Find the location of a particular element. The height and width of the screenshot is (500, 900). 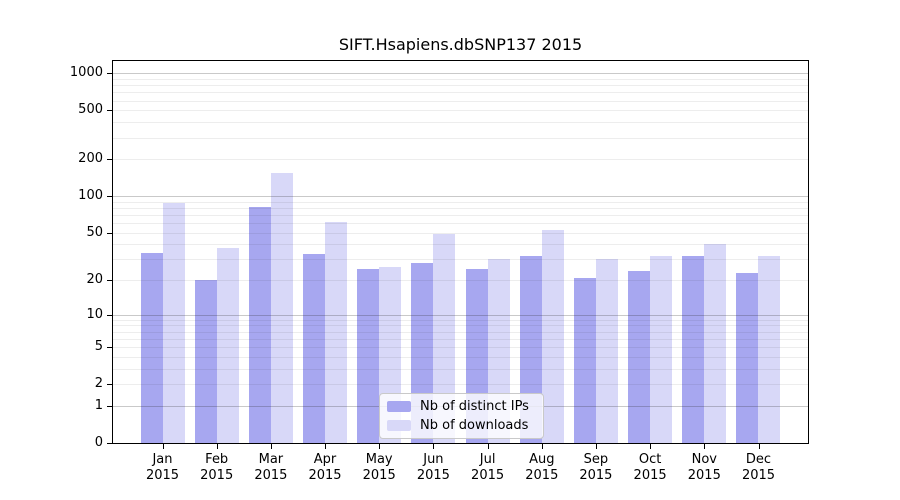

bar-distinct-ips-dec is located at coordinates (747, 358).